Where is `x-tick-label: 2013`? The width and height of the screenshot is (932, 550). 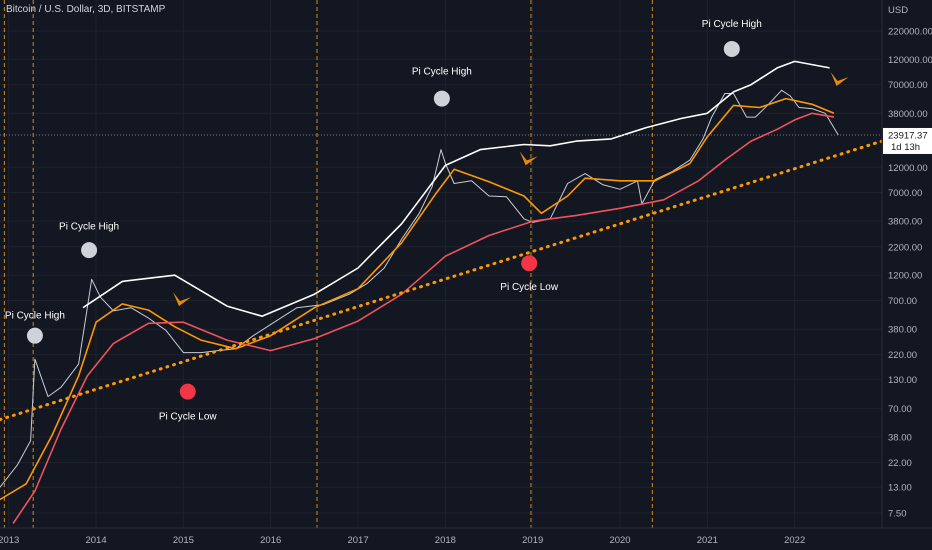 x-tick-label: 2013 is located at coordinates (9, 540).